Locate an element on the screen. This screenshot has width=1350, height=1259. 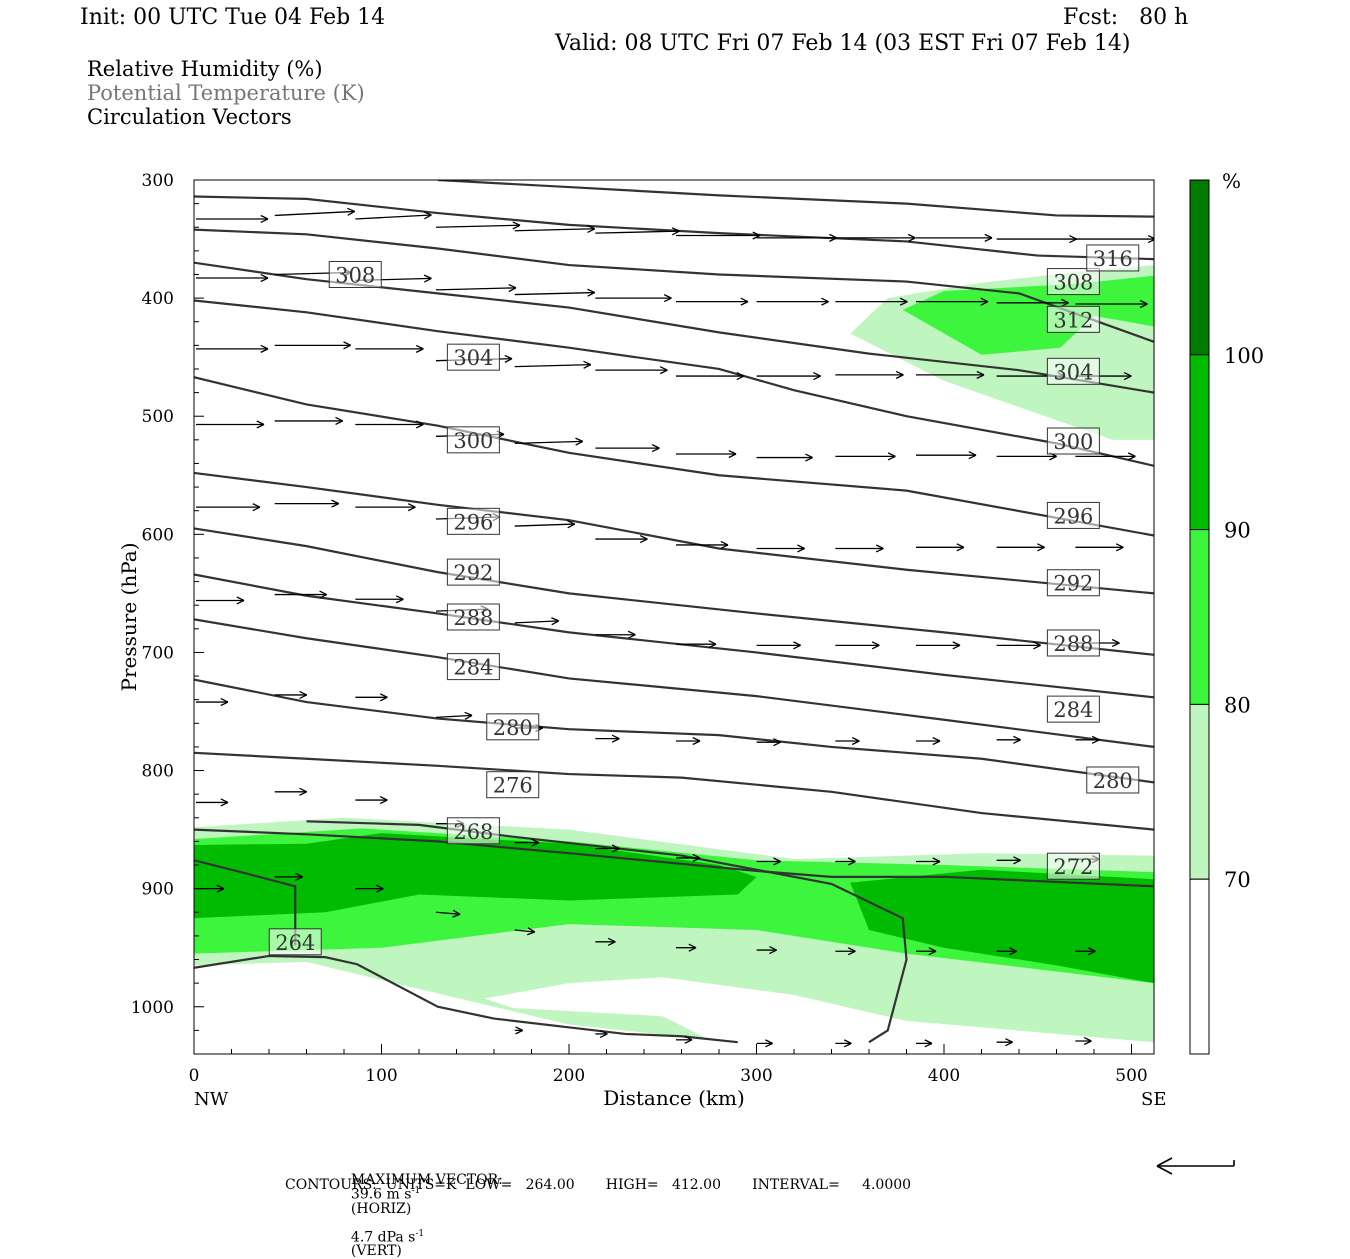
colorbar-label-70: 70 is located at coordinates (1237, 880).